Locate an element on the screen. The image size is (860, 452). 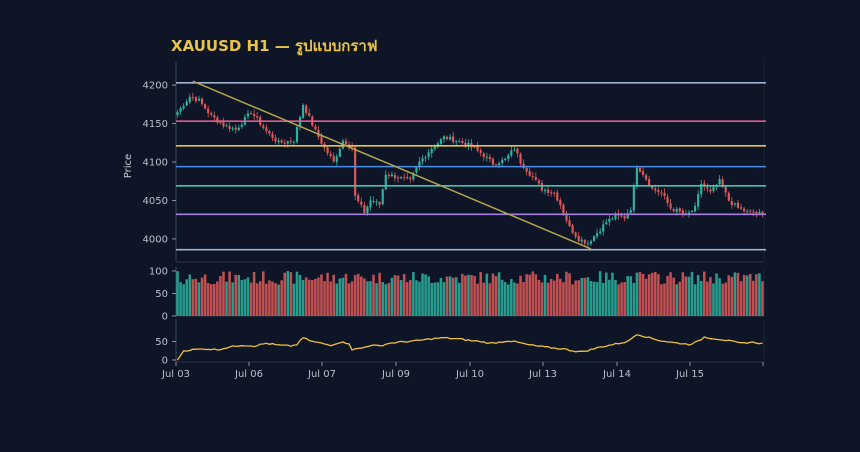
x-tick-label: Jul 10 is located at coordinates (469, 374).